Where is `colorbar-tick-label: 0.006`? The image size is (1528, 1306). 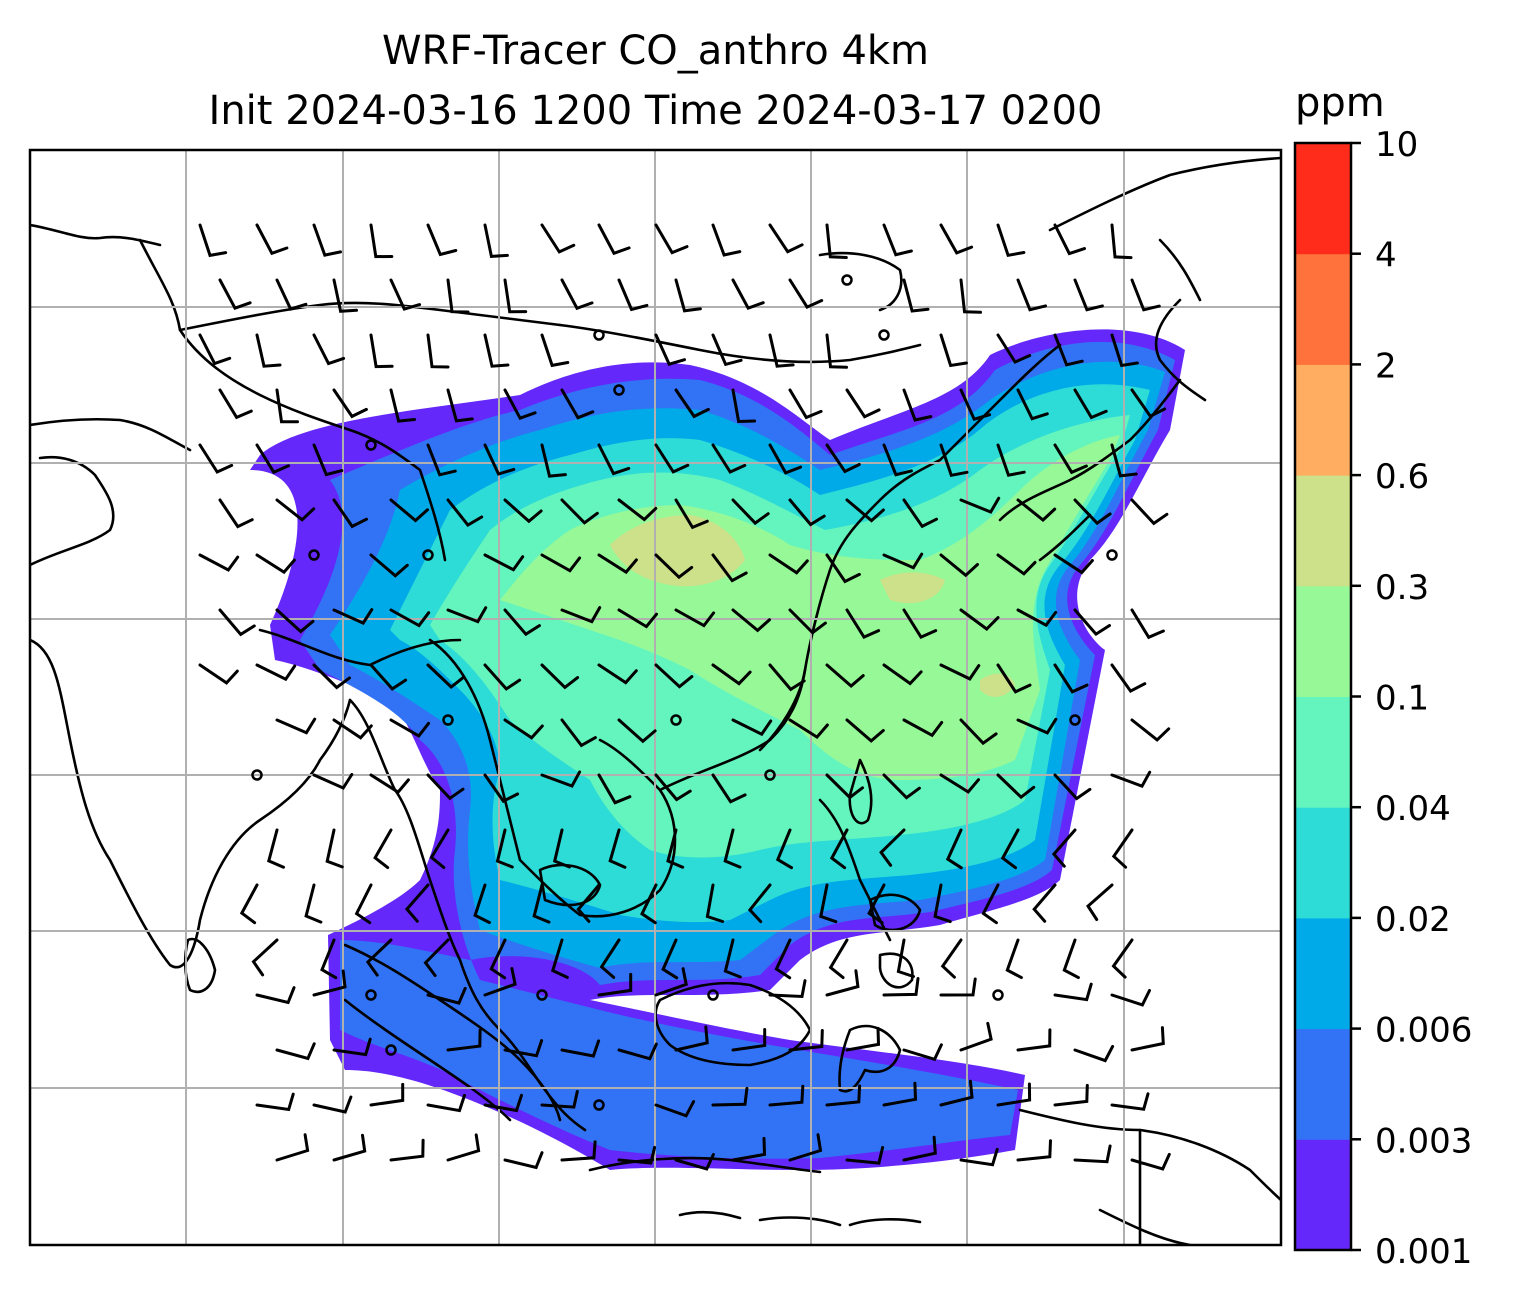
colorbar-tick-label: 0.006 is located at coordinates (1423, 1031).